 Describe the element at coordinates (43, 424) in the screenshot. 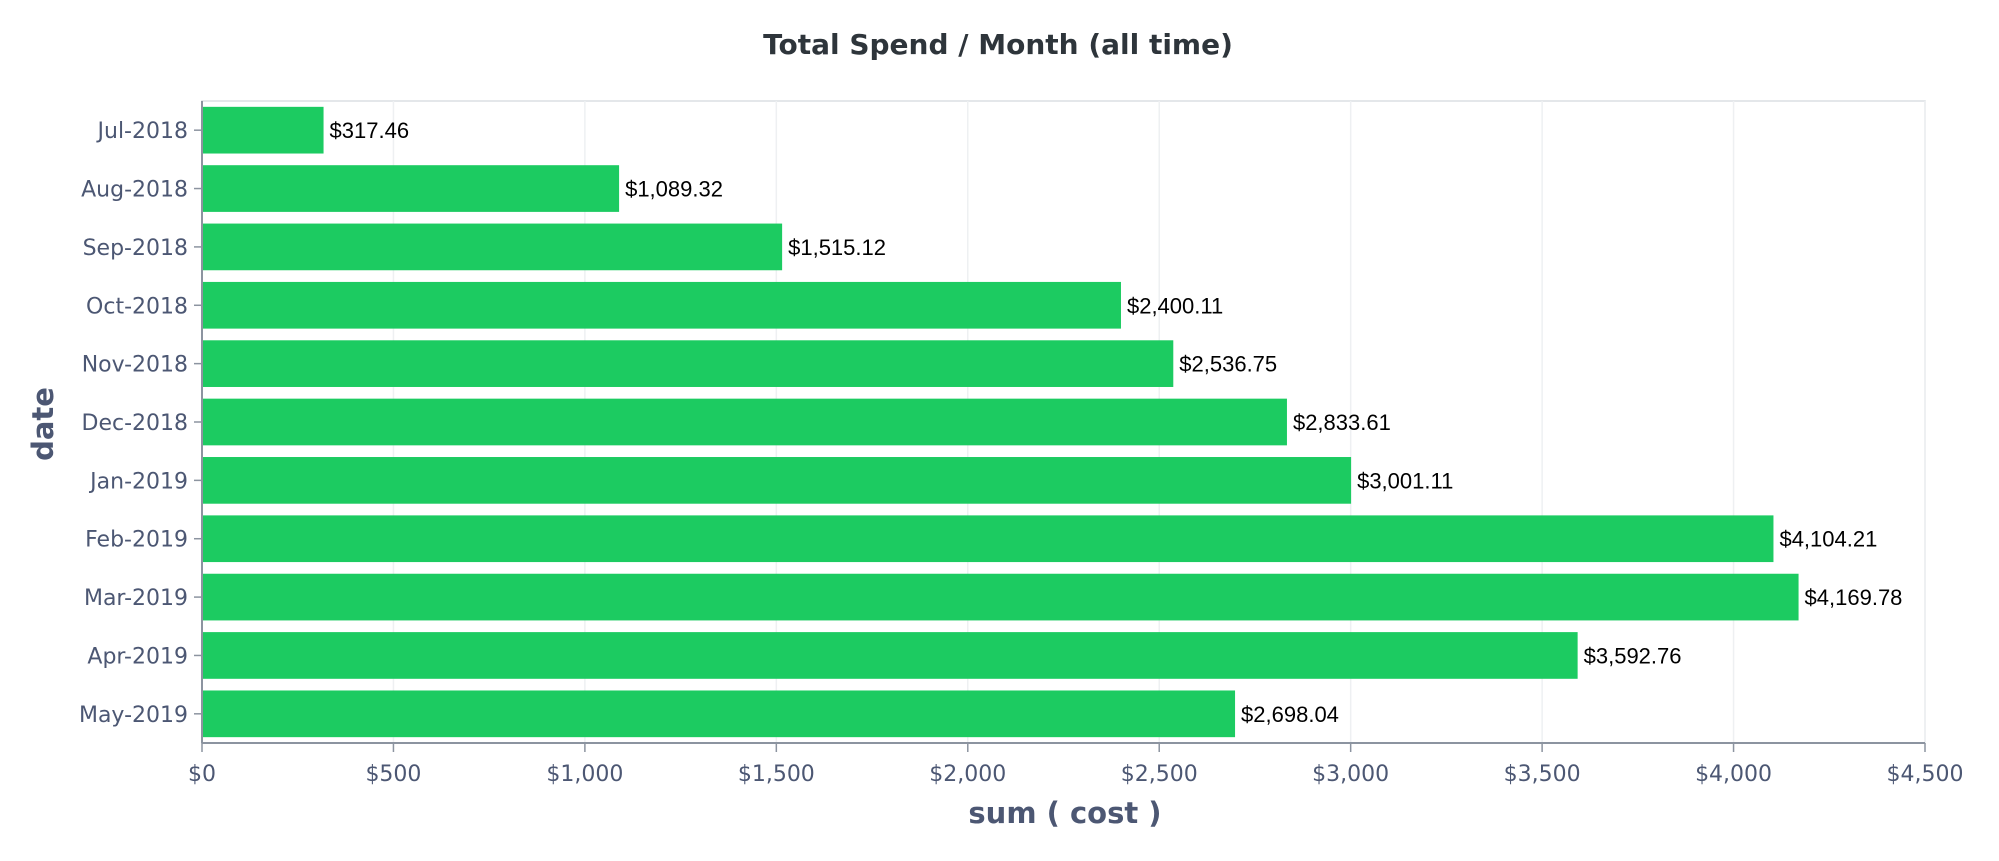

I see `y-axis-title: date` at that location.